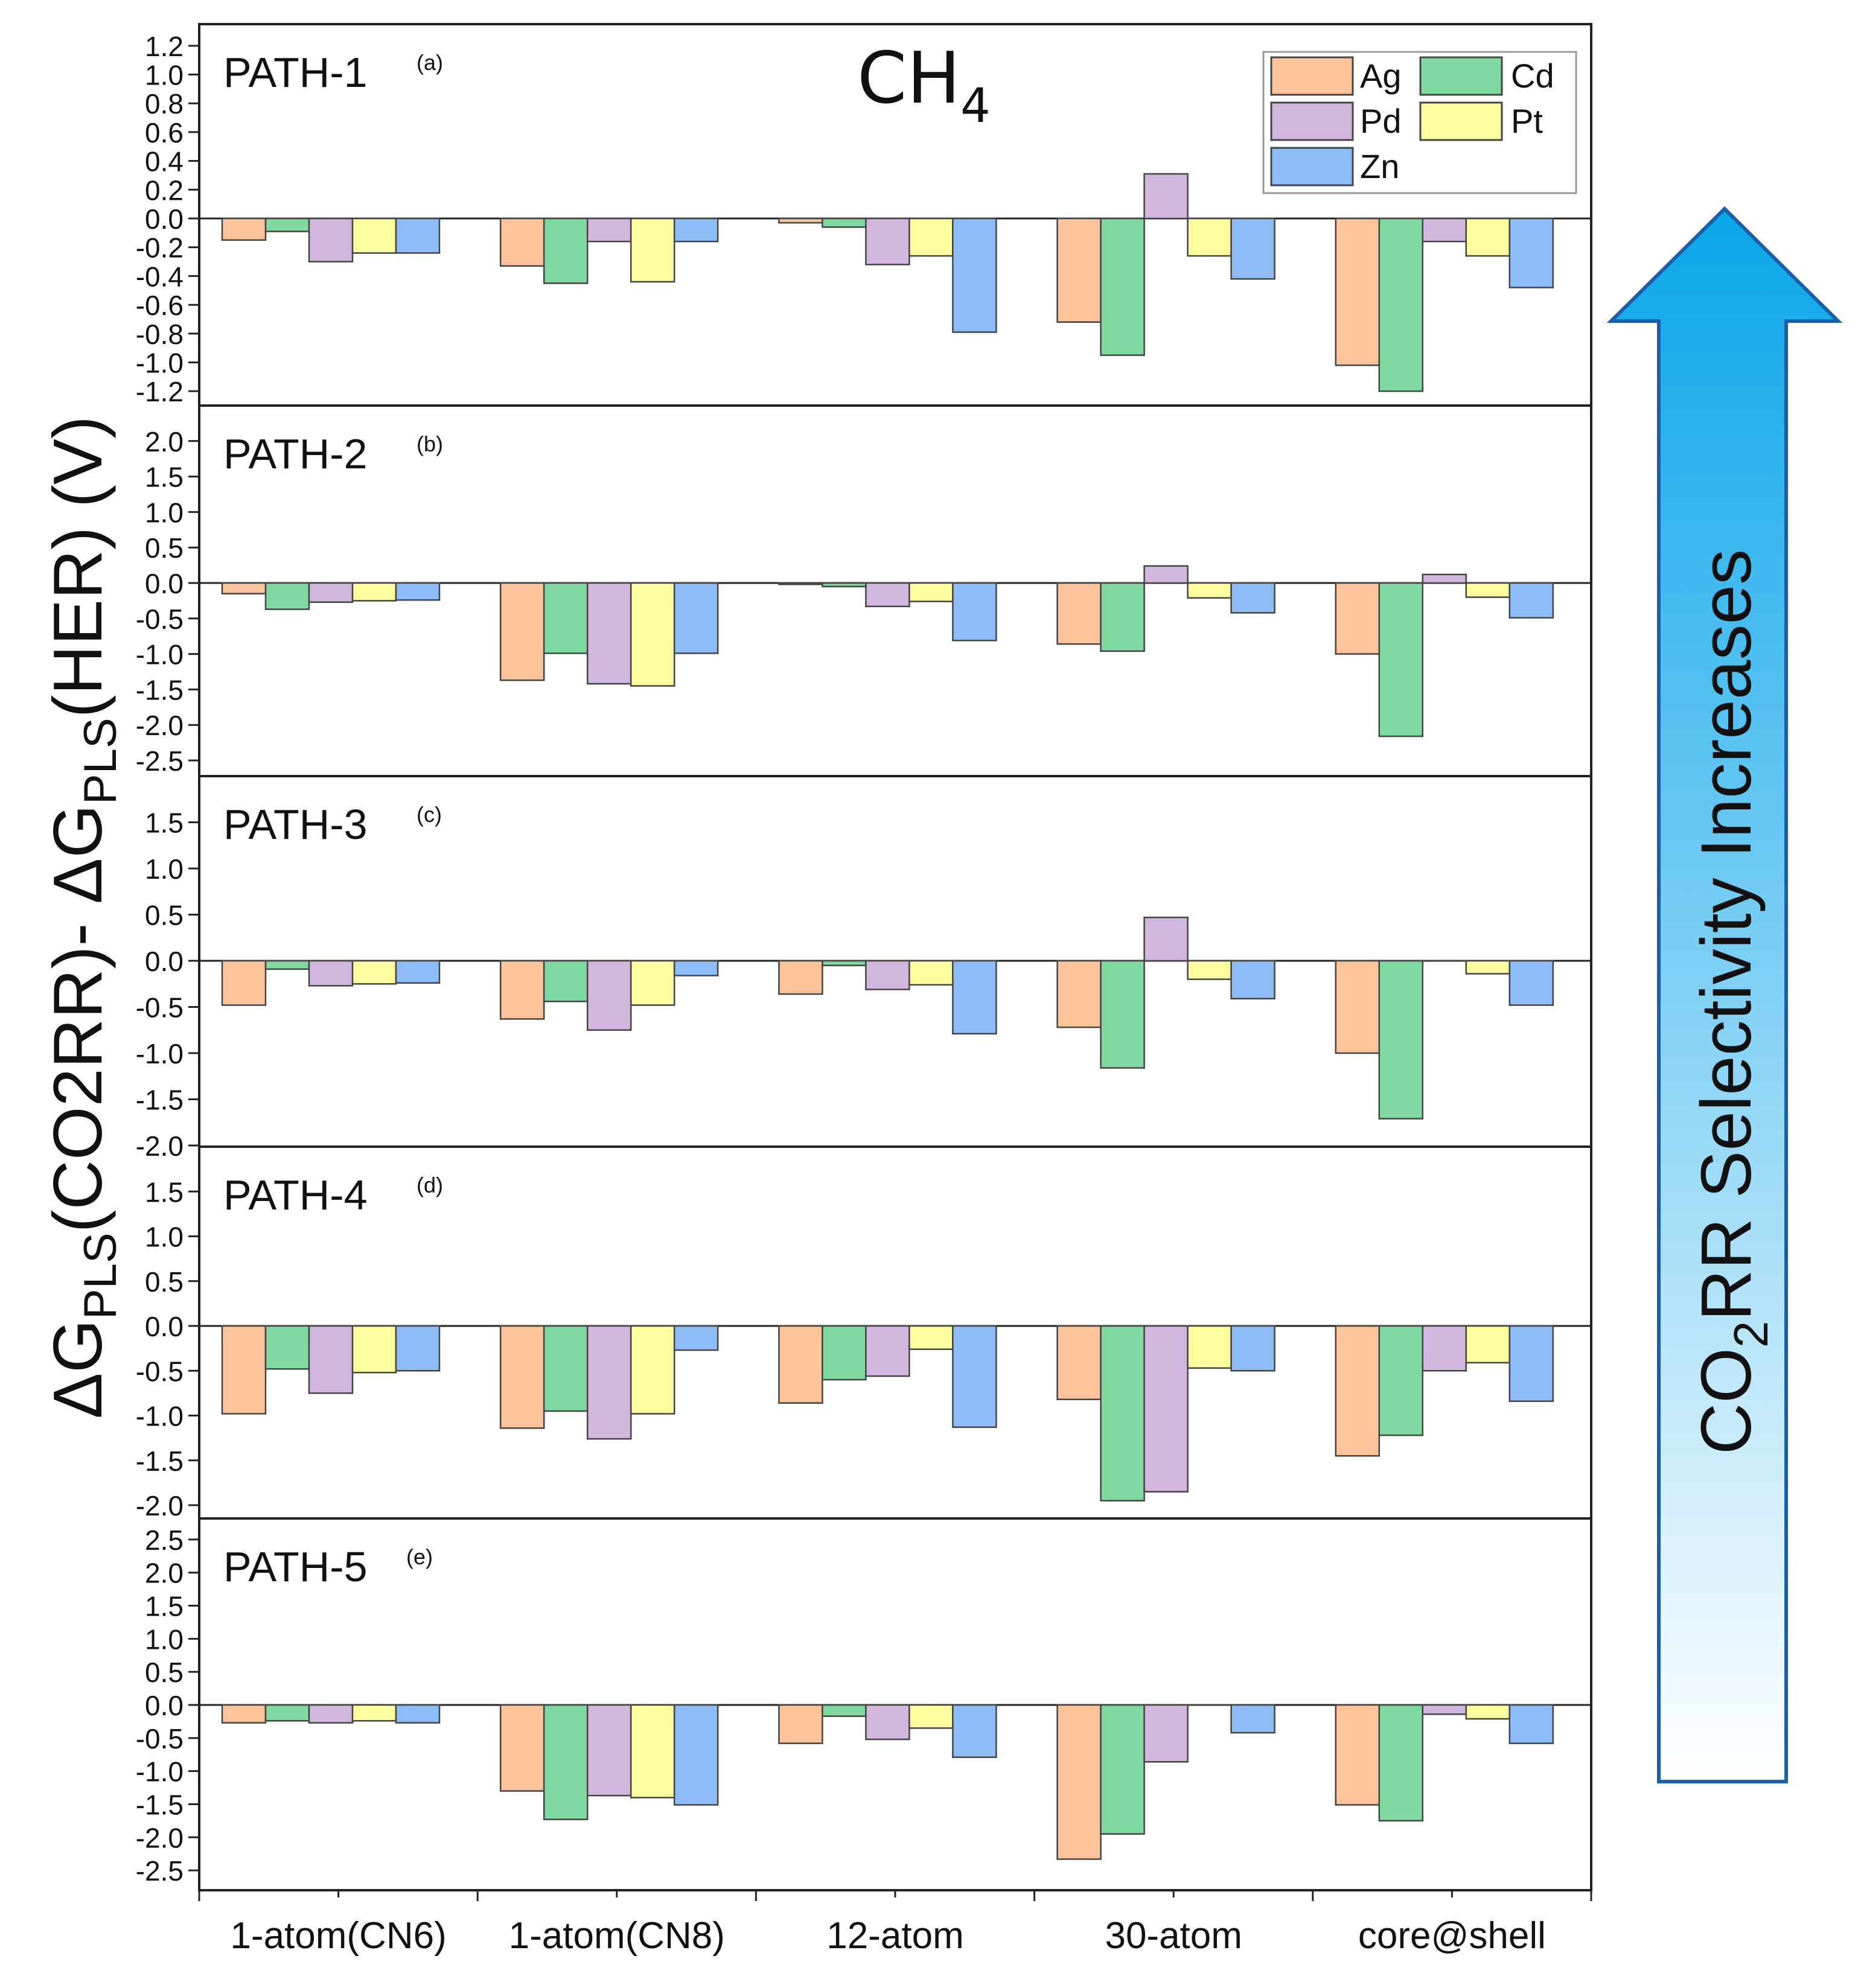  Describe the element at coordinates (164, 1573) in the screenshot. I see `y-tick-label: 2.0` at that location.